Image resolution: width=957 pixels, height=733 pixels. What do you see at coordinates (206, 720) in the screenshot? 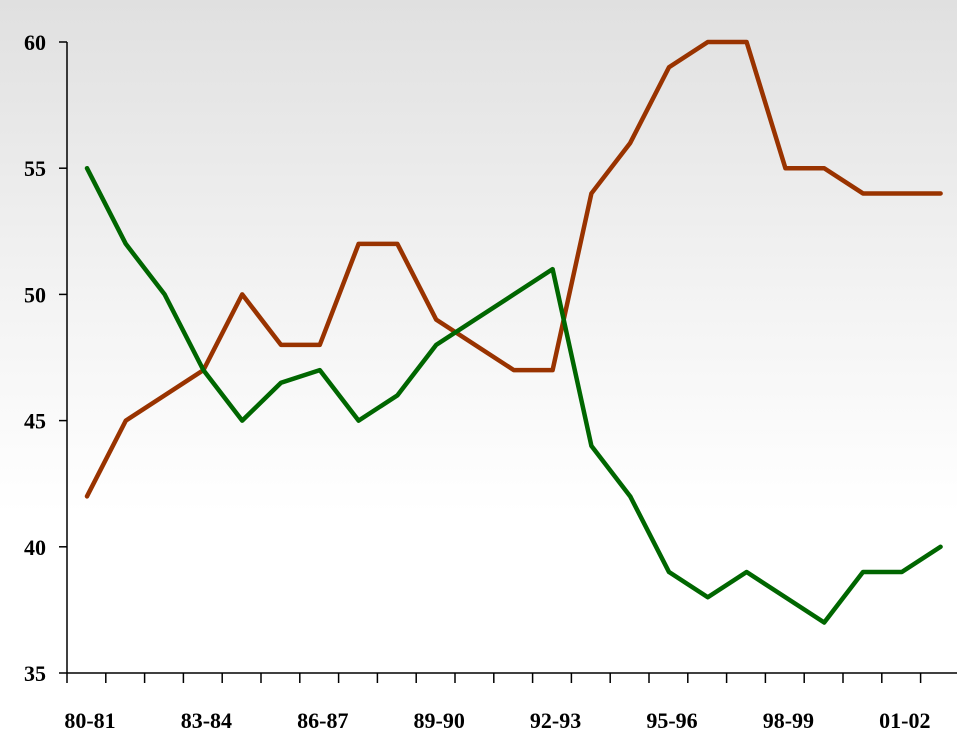
I see `x-tick-label: 83-84` at bounding box center [206, 720].